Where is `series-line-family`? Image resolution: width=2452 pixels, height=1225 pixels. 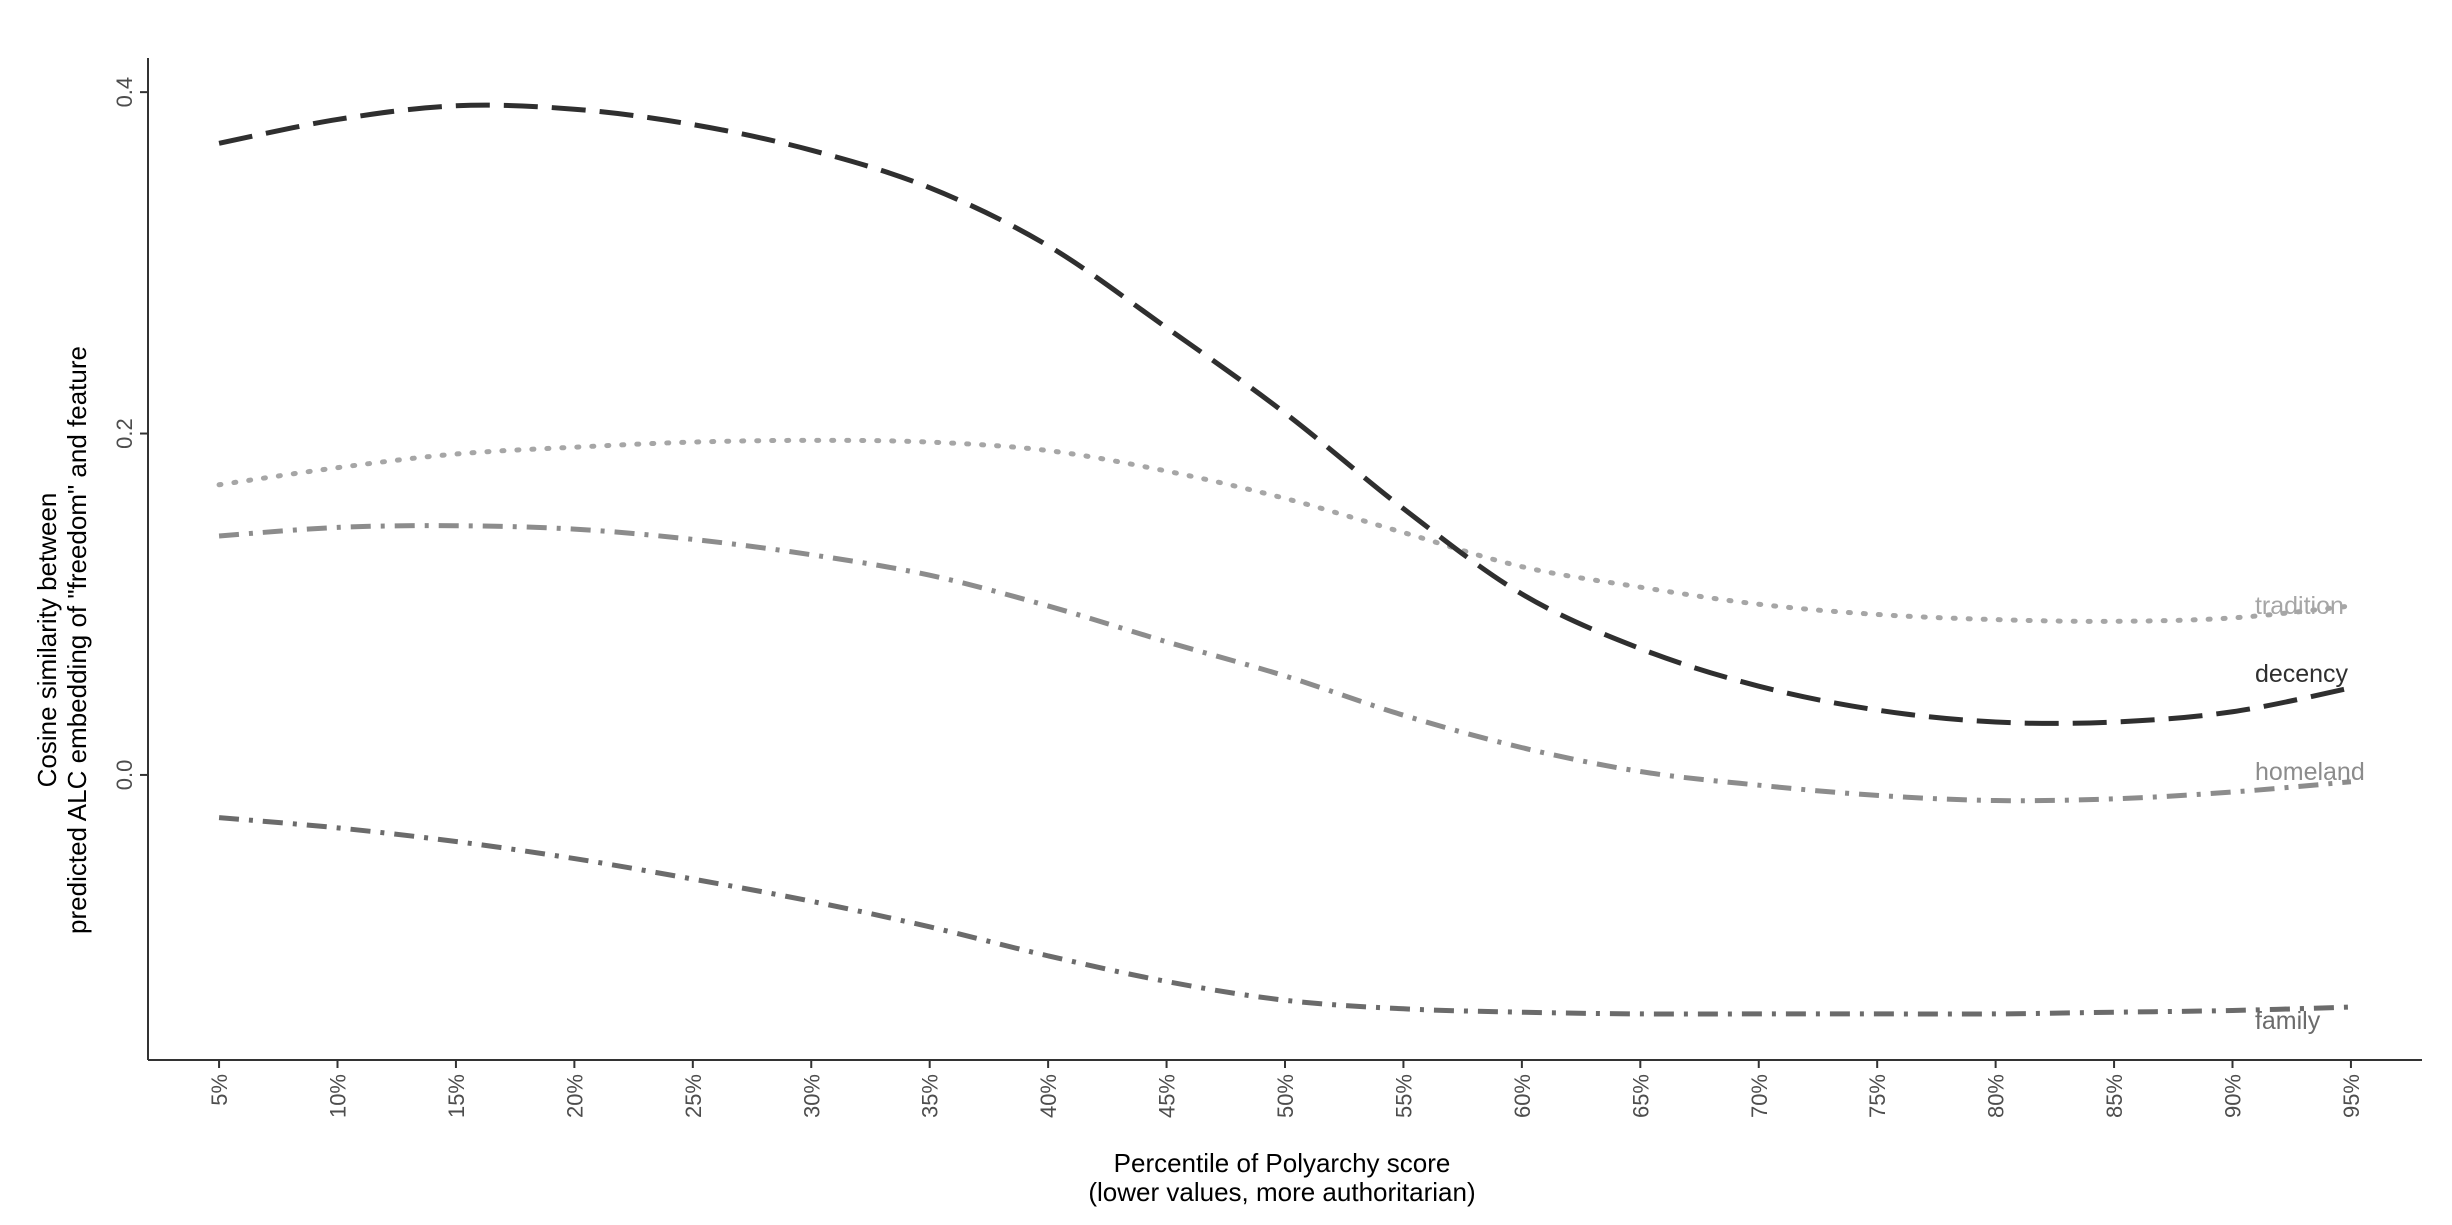 series-line-family is located at coordinates (1285, 916).